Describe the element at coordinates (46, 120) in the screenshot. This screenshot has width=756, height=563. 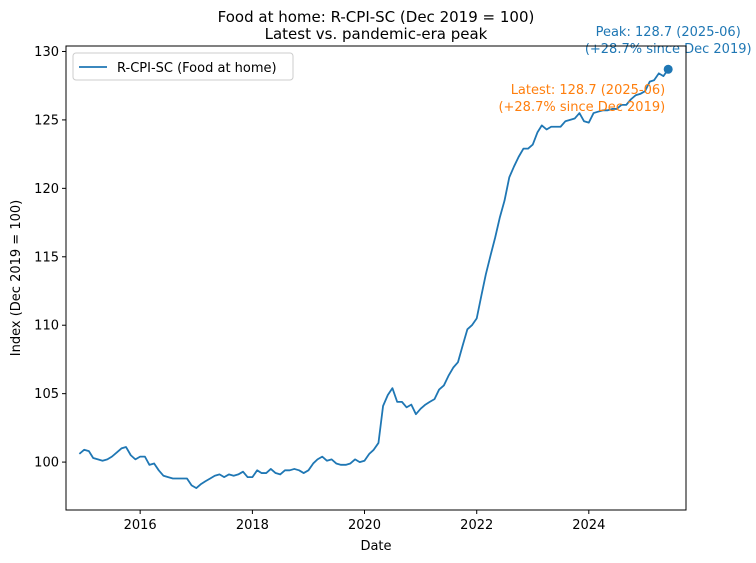
I see `y-tick-label: 125` at that location.